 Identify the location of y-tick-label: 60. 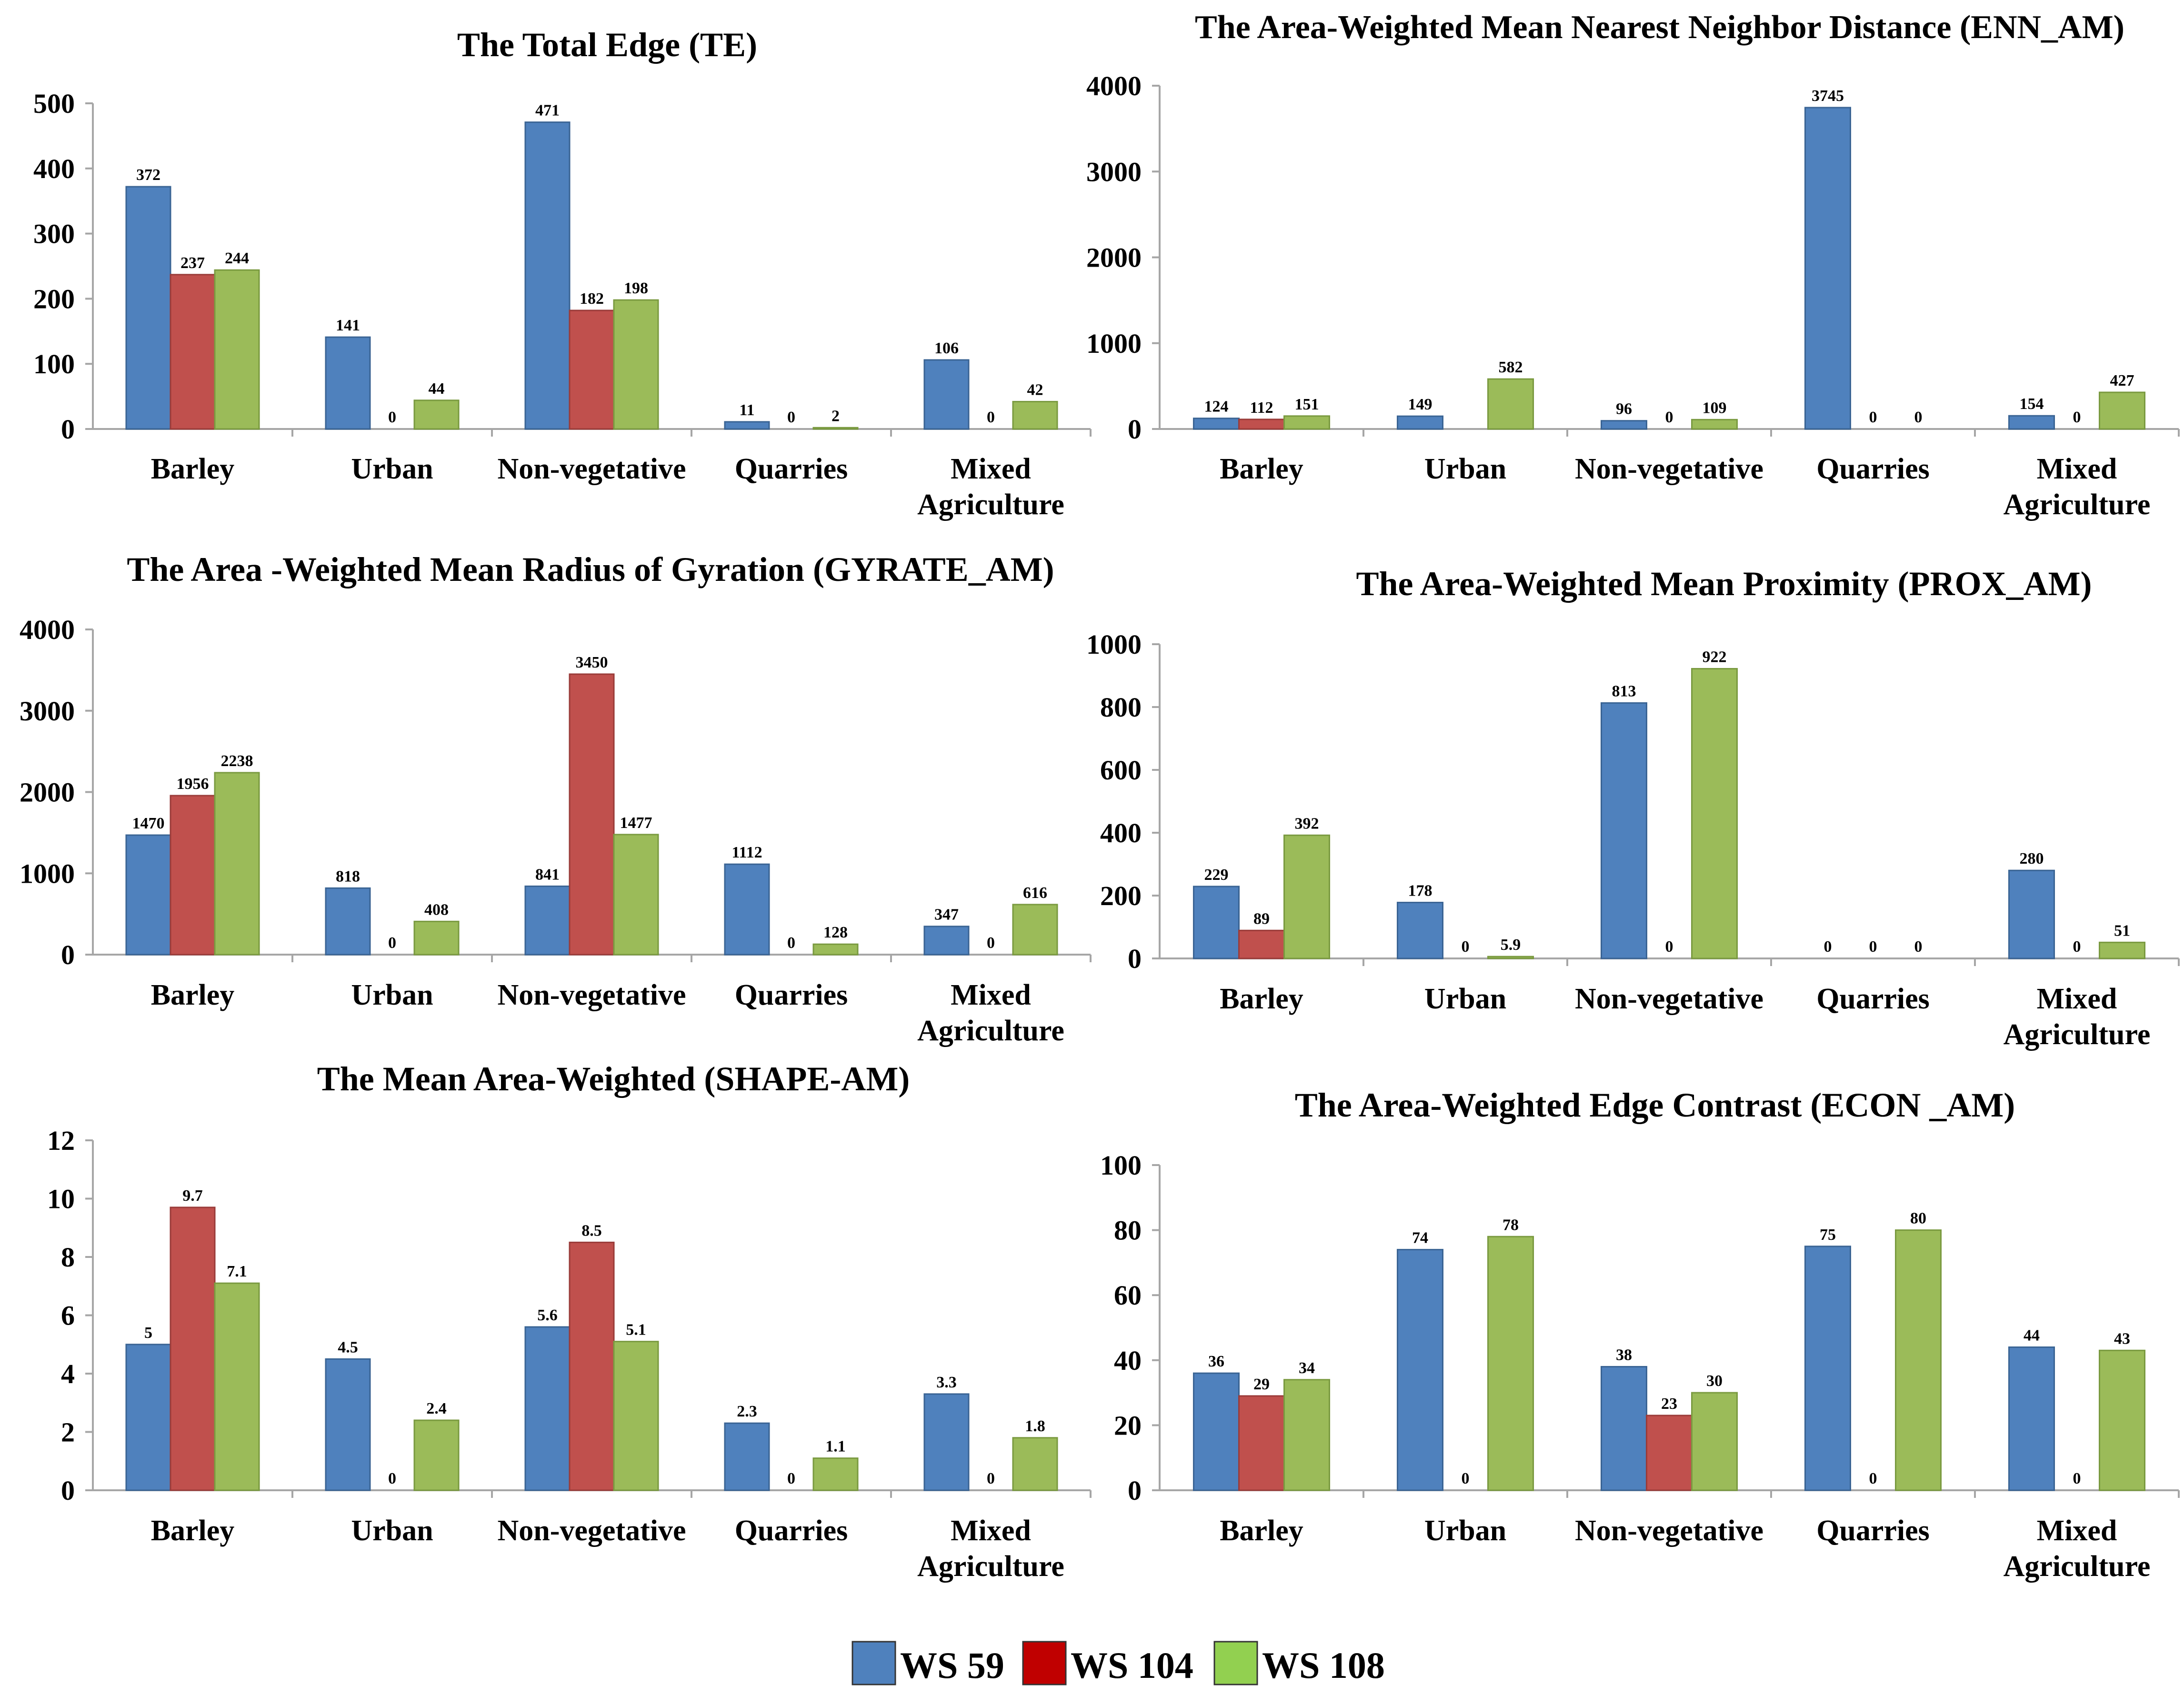
(1128, 1295).